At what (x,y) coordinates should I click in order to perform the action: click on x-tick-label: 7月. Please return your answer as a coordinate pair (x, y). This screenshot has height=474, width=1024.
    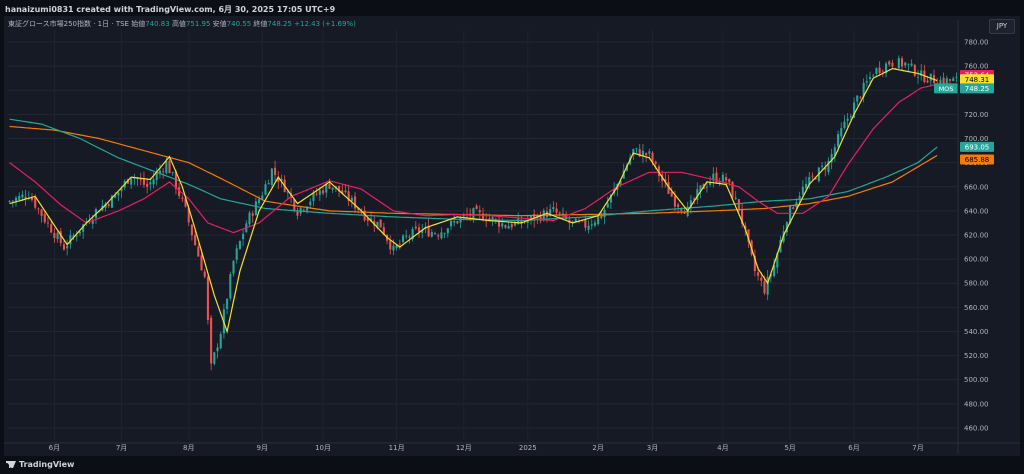
    Looking at the image, I should click on (121, 448).